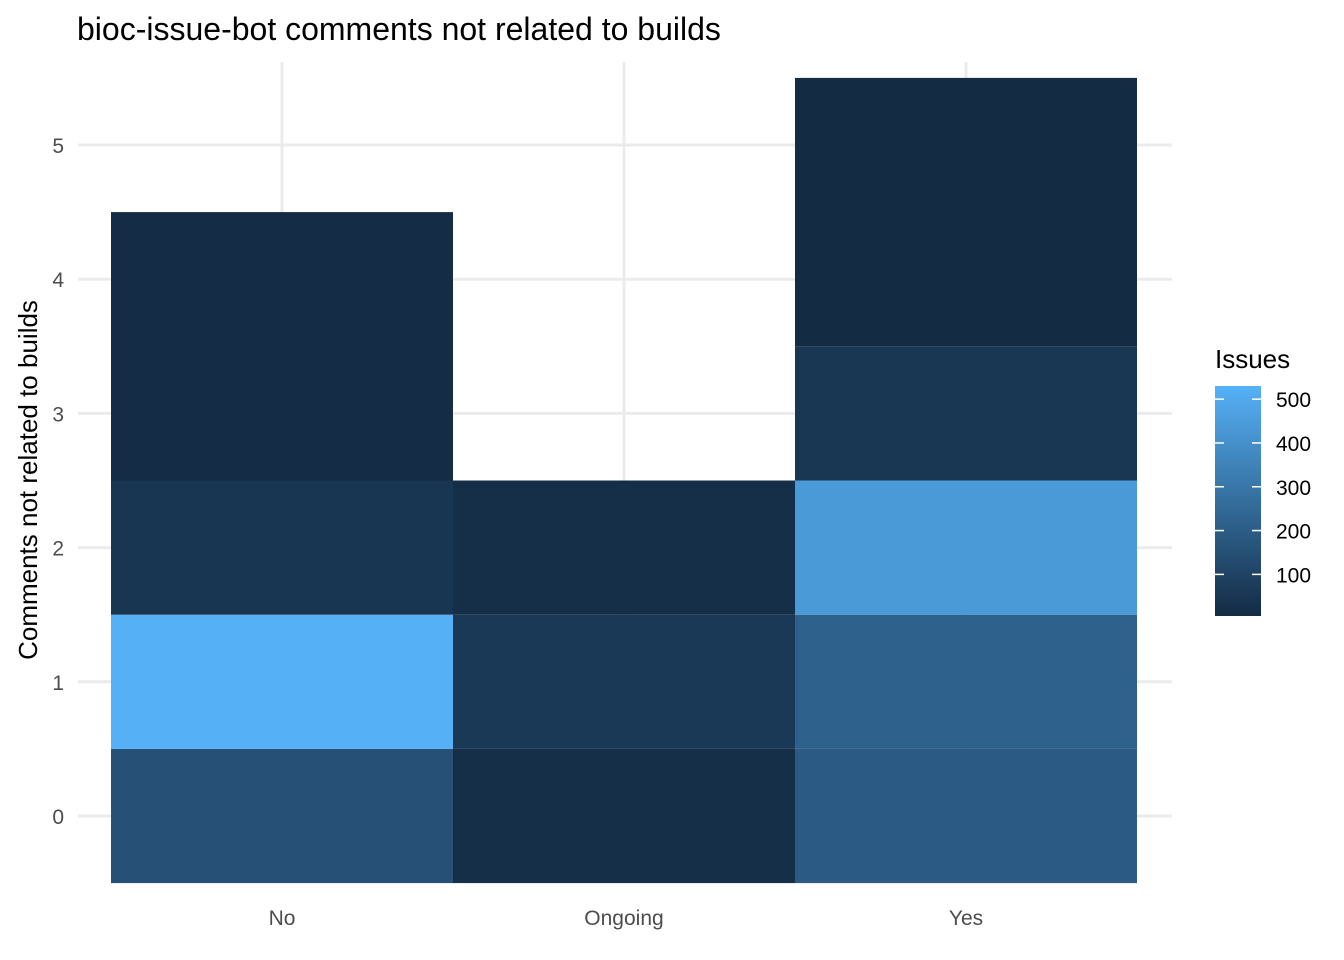  Describe the element at coordinates (1263, 488) in the screenshot. I see `legend-ticks: 100 200 300 400 500` at that location.